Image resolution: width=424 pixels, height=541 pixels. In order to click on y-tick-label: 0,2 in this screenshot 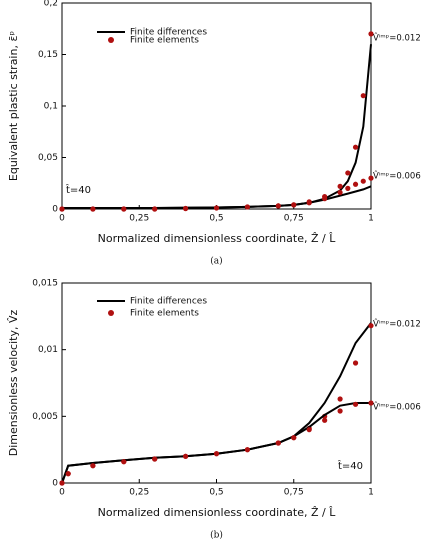, I will do `click(51, 4)`.